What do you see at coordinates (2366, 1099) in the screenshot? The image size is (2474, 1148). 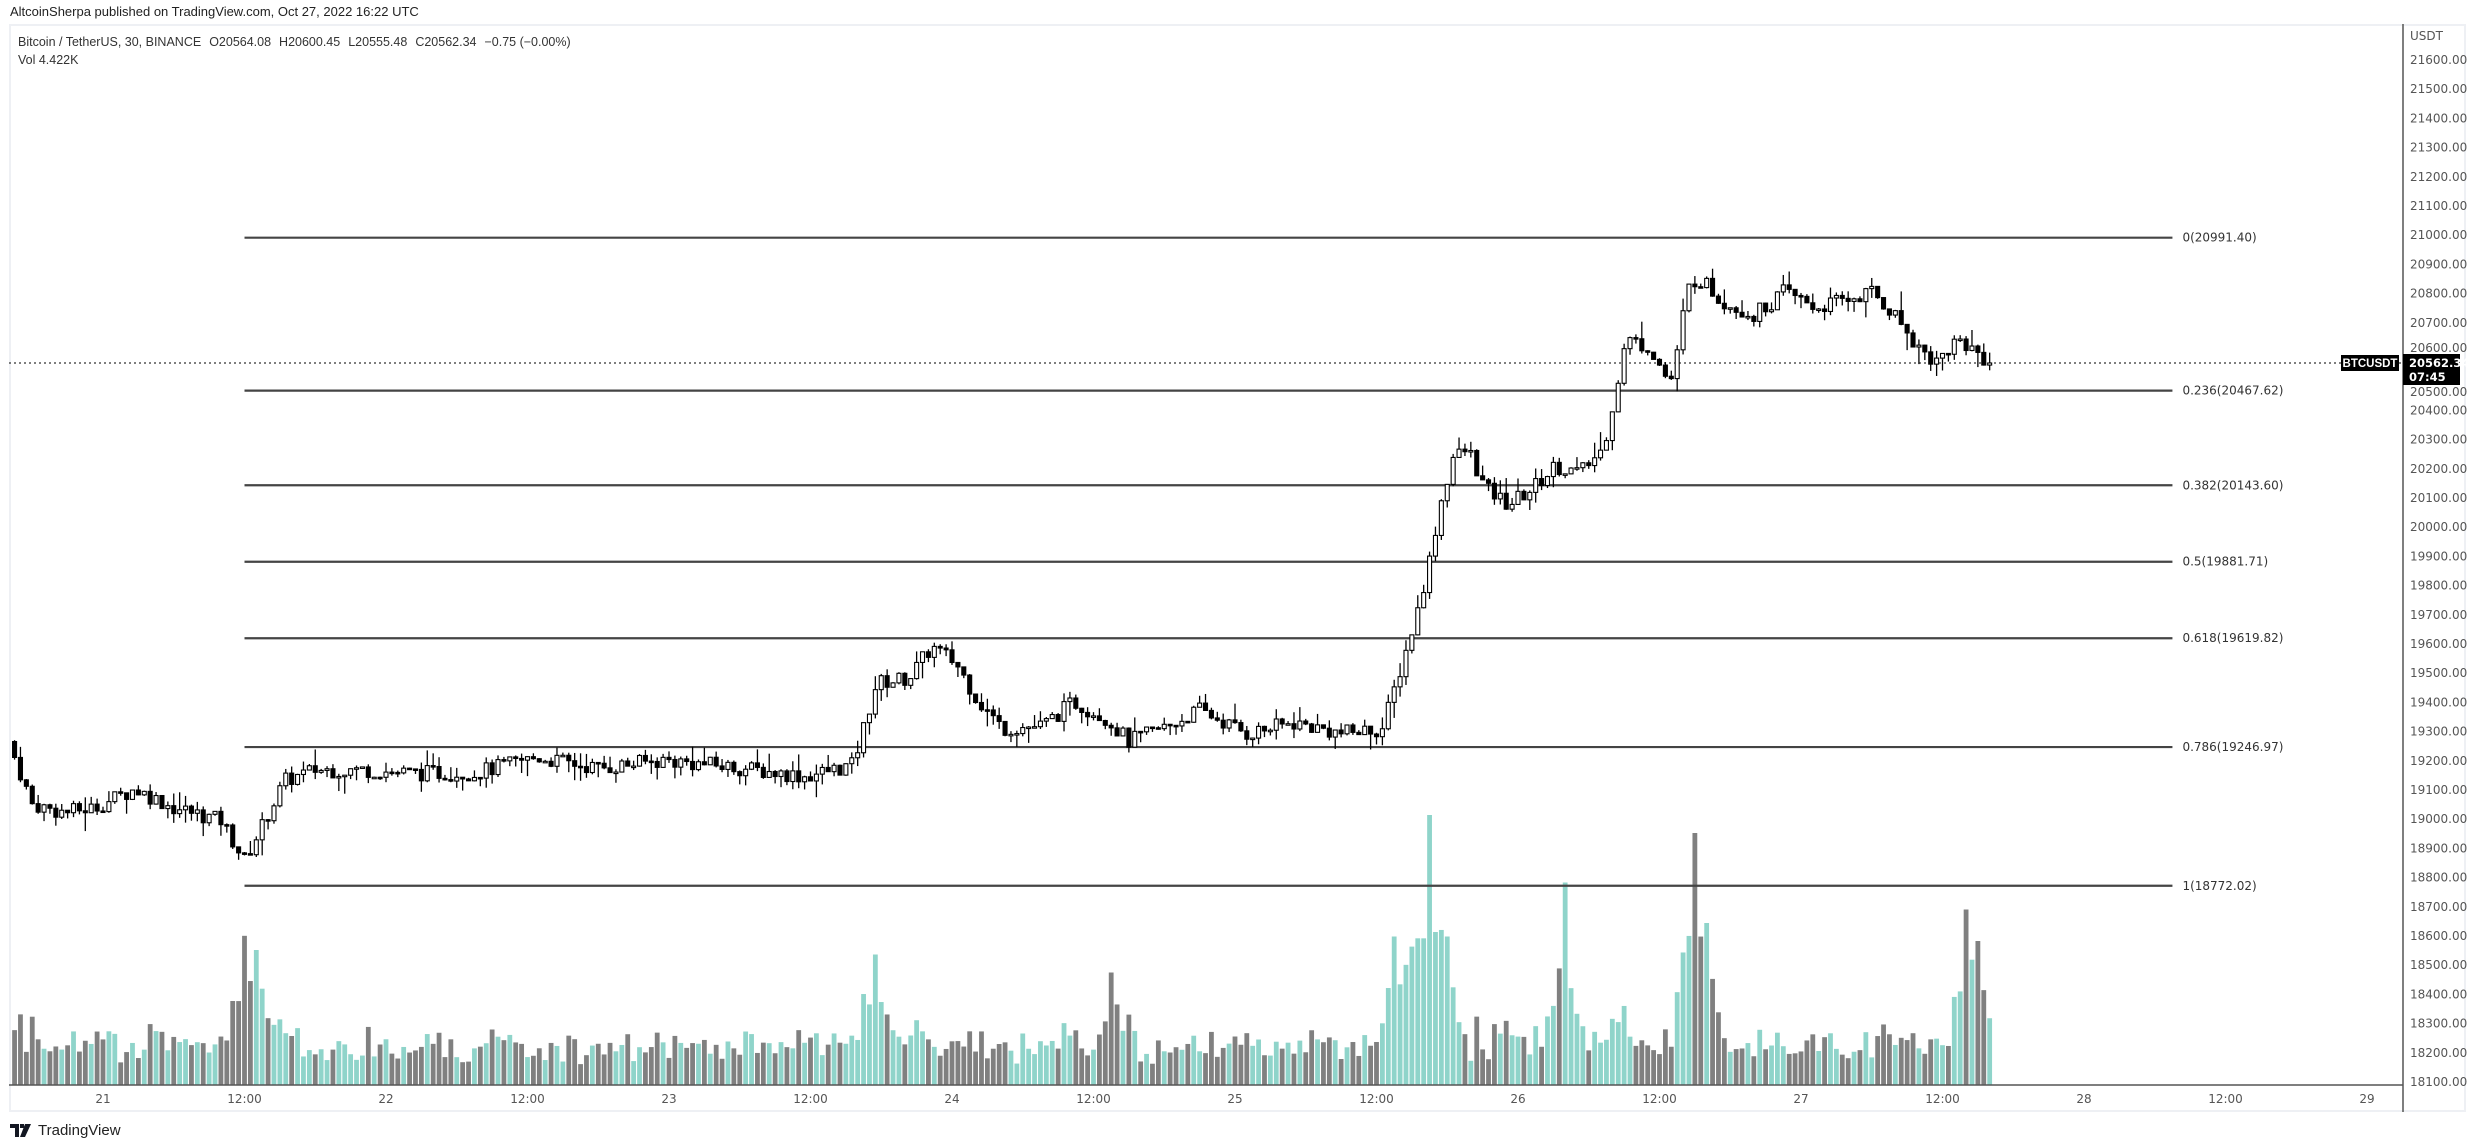 I see `time-tick-label: 29` at bounding box center [2366, 1099].